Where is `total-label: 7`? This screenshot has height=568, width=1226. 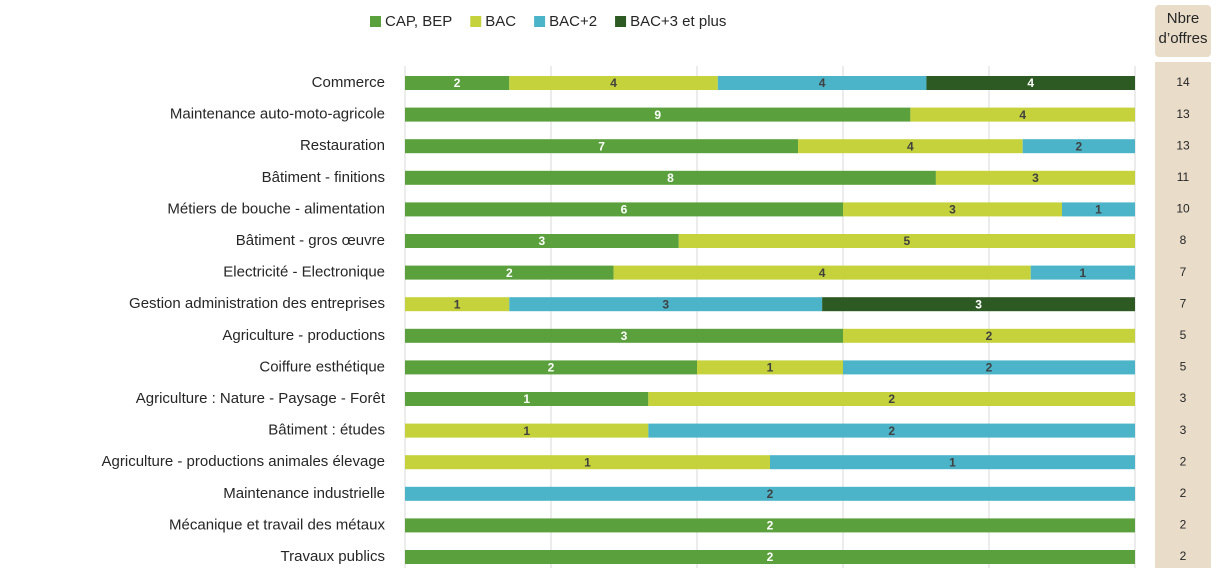
total-label: 7 is located at coordinates (1183, 303).